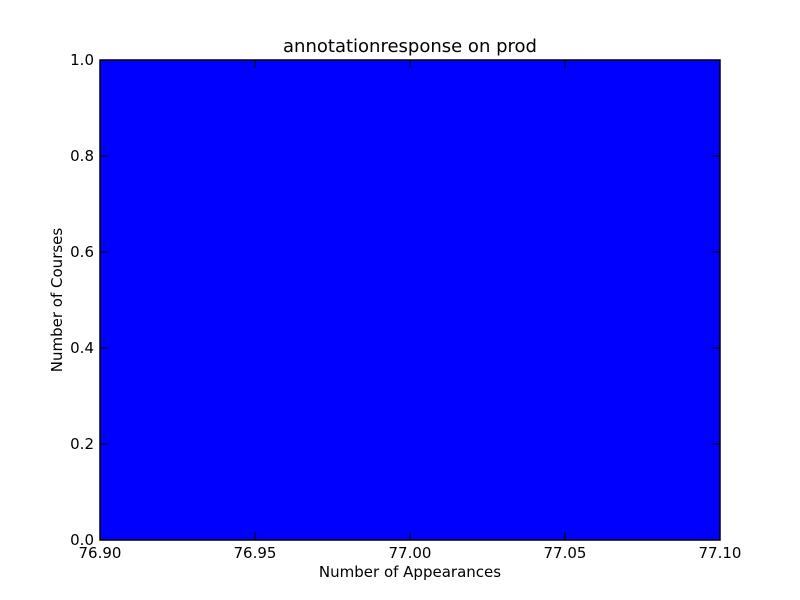 This screenshot has width=800, height=600. I want to click on x-tick-label-4: 77.10, so click(720, 553).